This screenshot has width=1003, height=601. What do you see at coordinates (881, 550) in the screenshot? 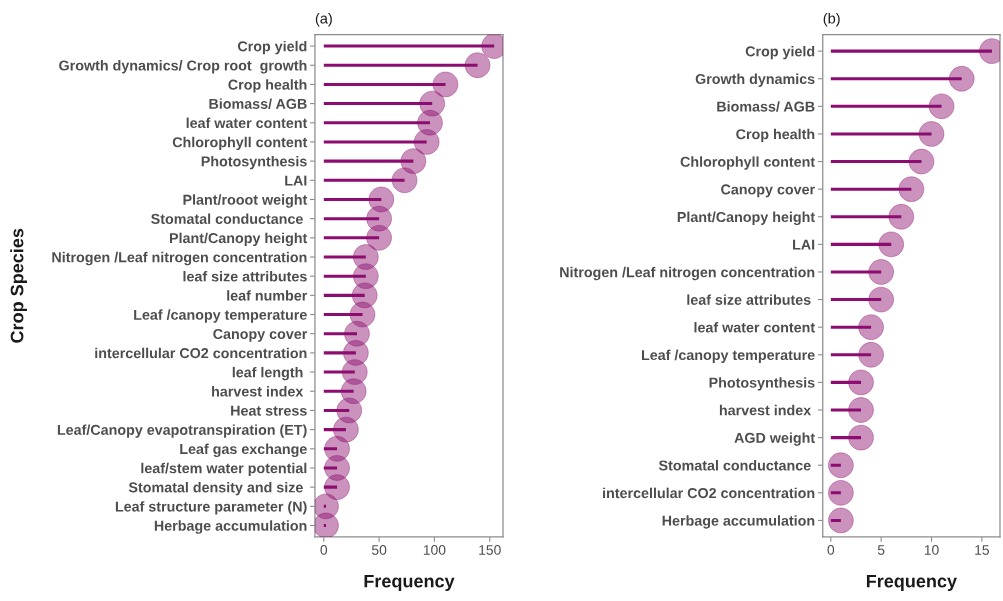
I see `x-tick-label: 5` at bounding box center [881, 550].